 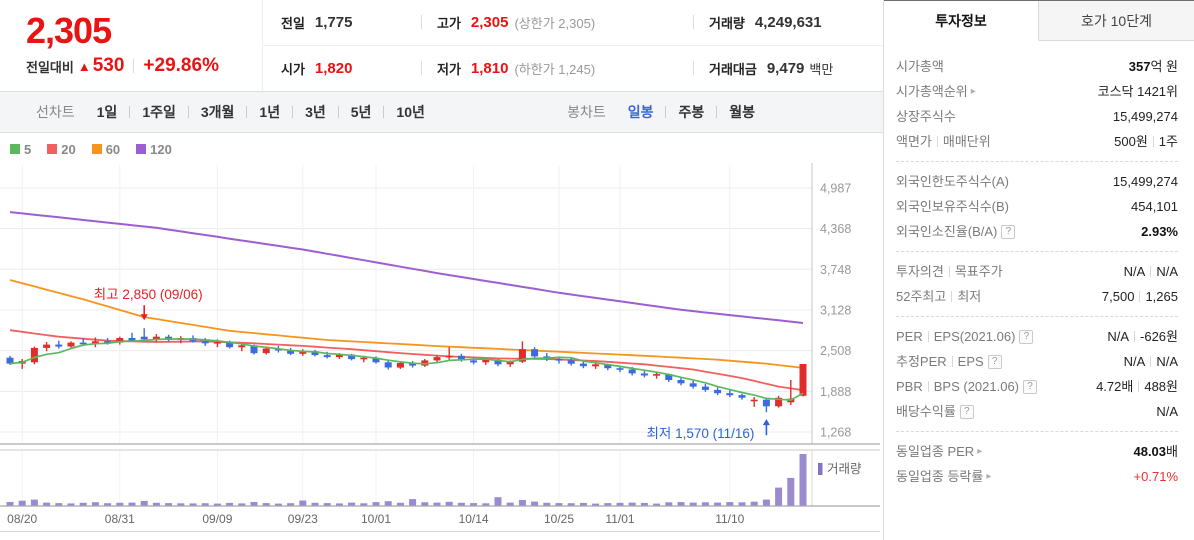 I want to click on legend-swatch-icon, so click(x=141, y=149).